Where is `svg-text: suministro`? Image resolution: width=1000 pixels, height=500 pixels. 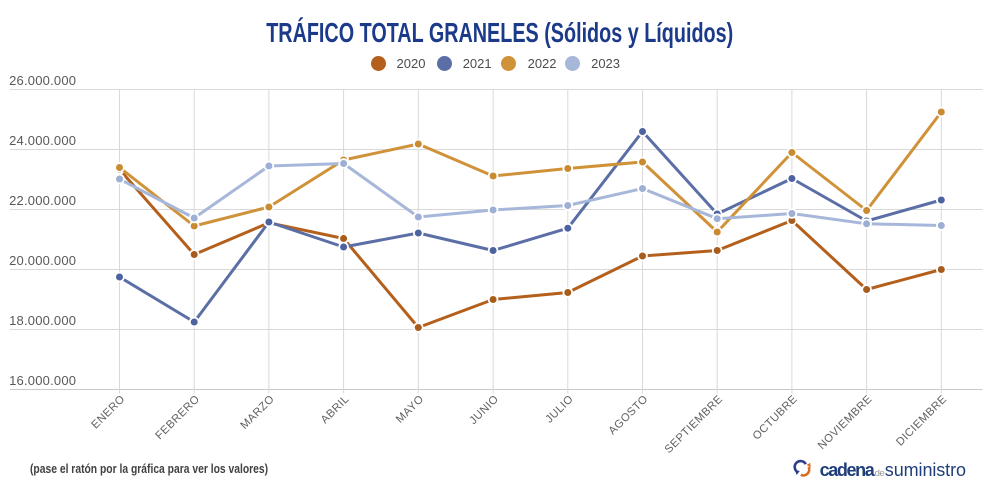
svg-text: suministro is located at coordinates (925, 470).